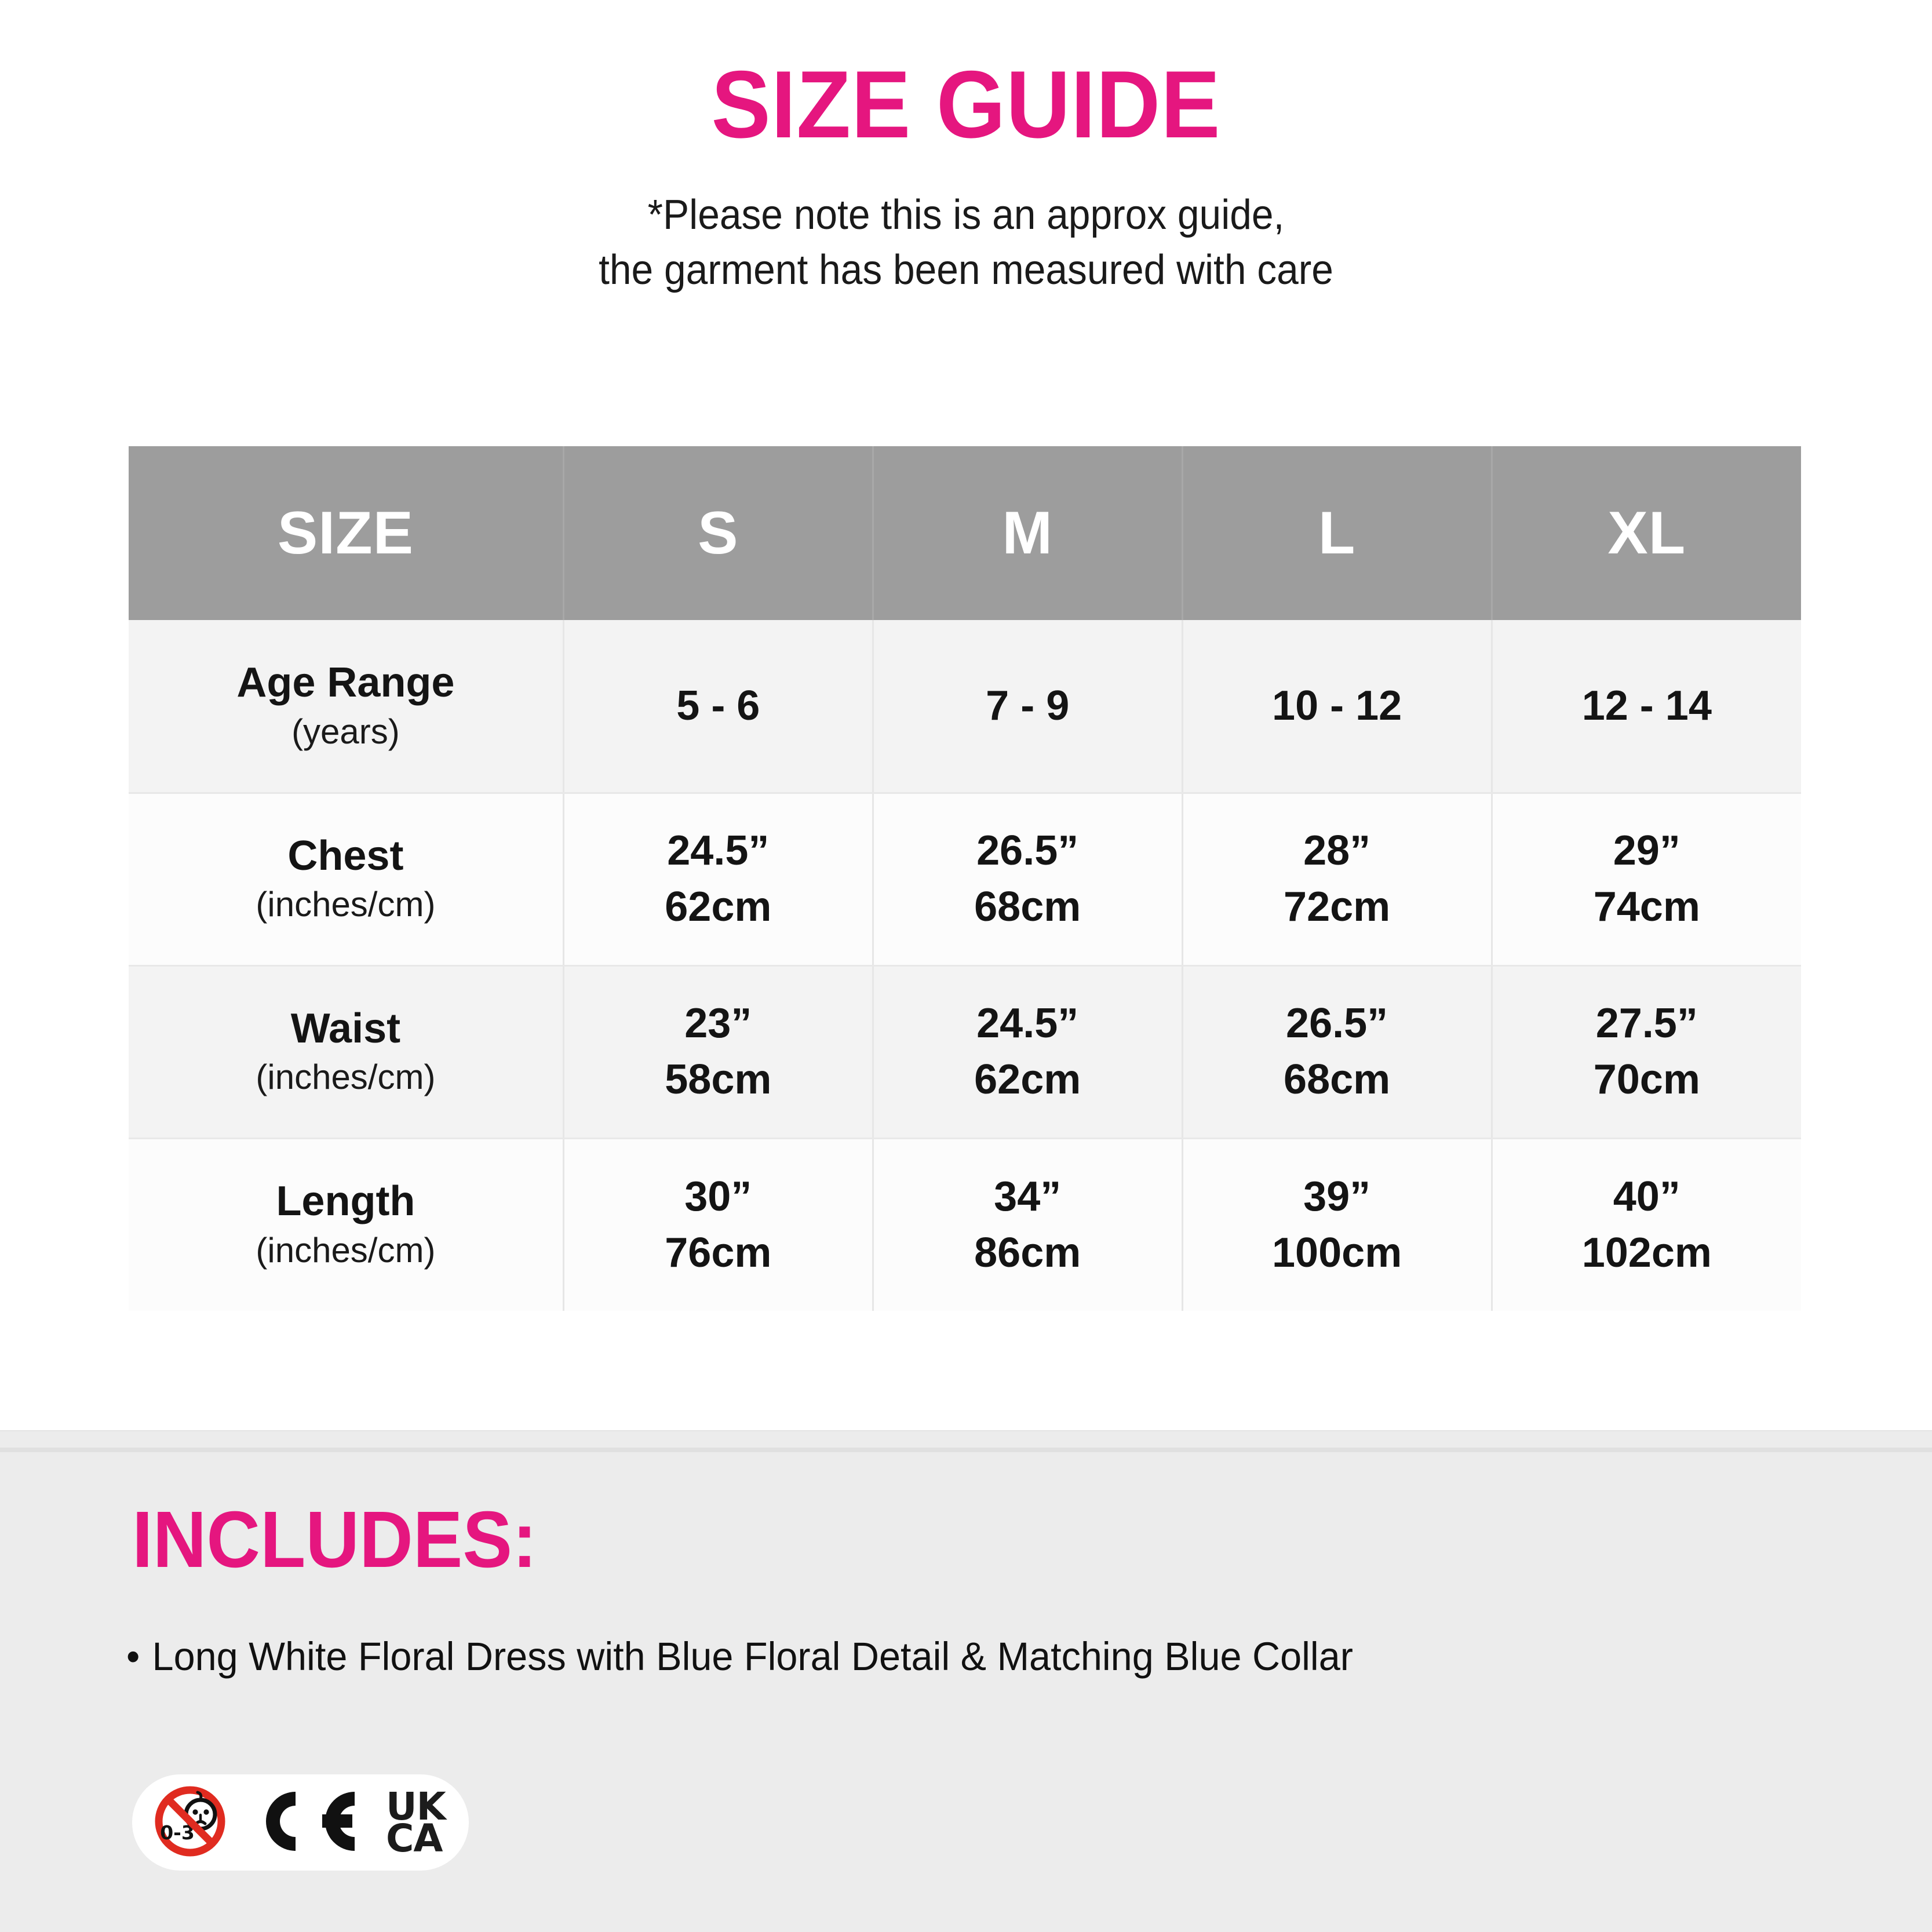 The image size is (1932, 1932). Describe the element at coordinates (346, 707) in the screenshot. I see `row-header-age-range: Age Range (years)` at that location.